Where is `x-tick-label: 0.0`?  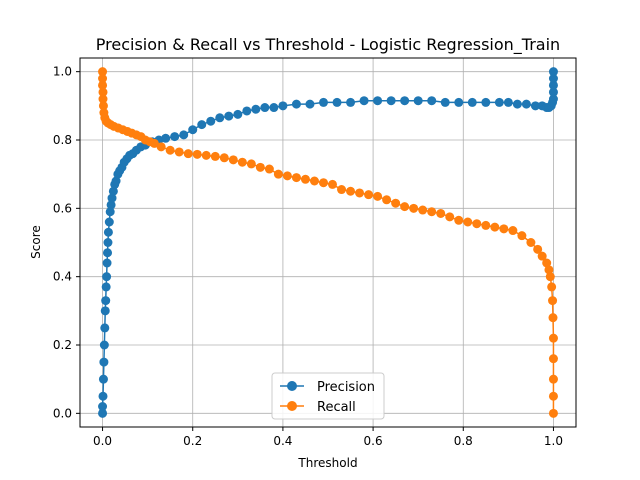 x-tick-label: 0.0 is located at coordinates (102, 441).